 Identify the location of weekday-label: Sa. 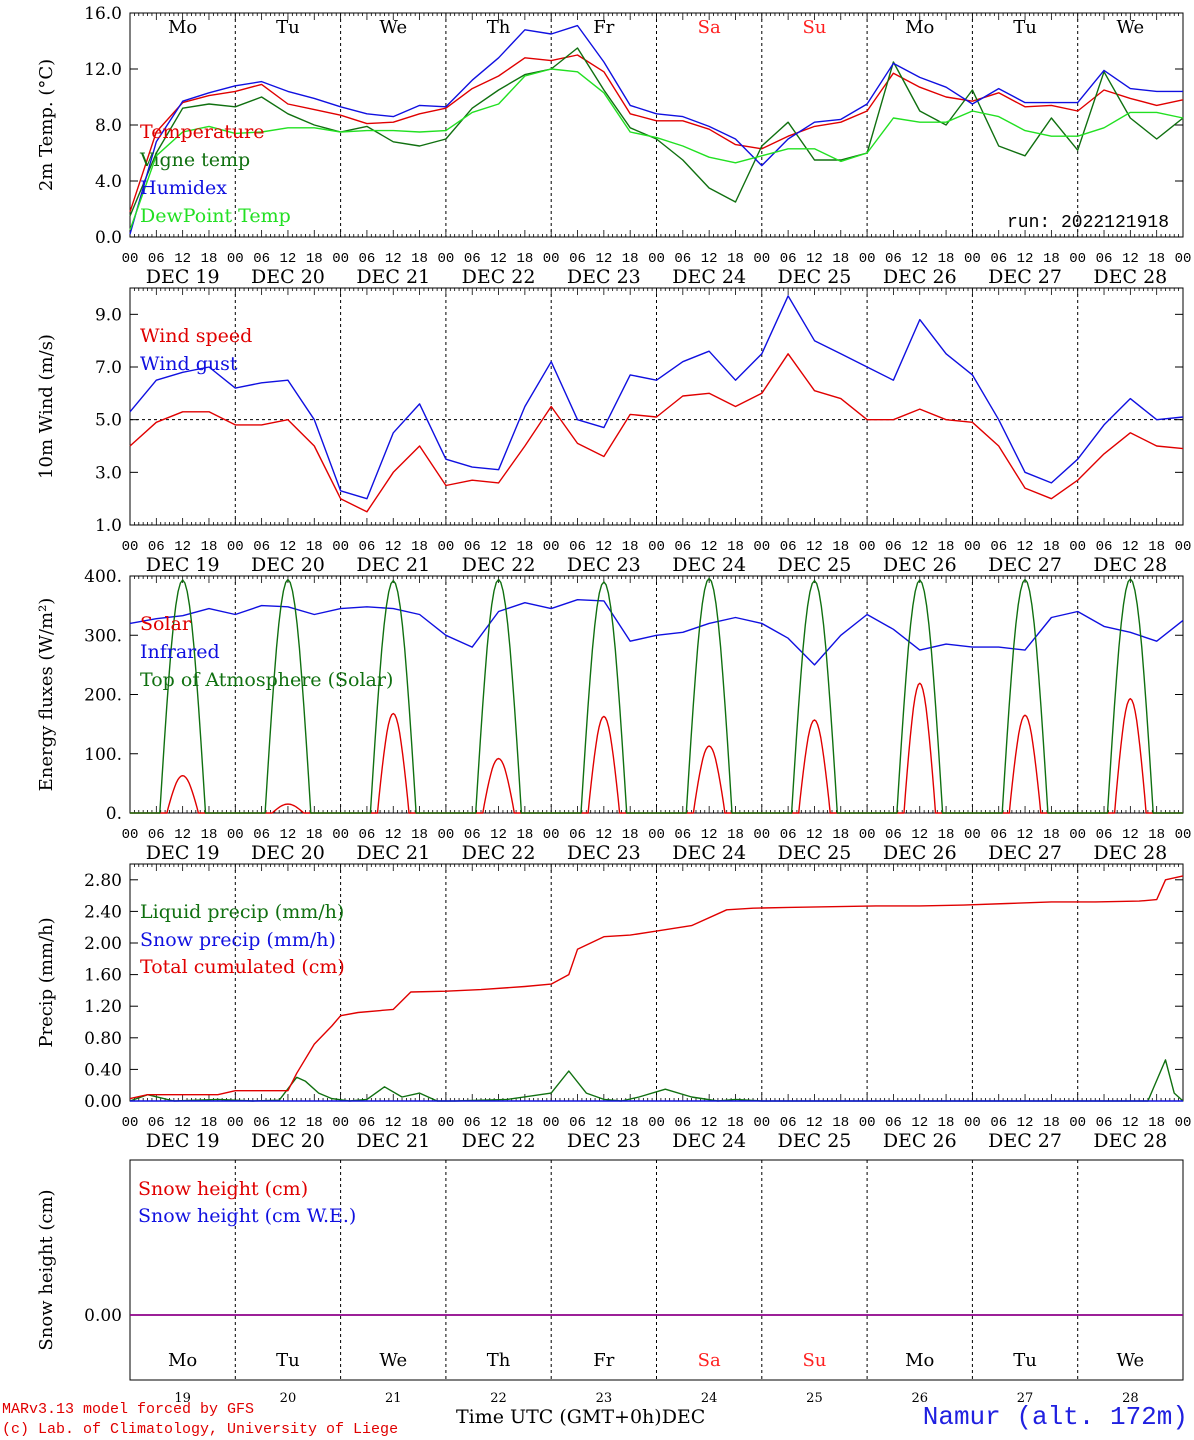
(709, 27).